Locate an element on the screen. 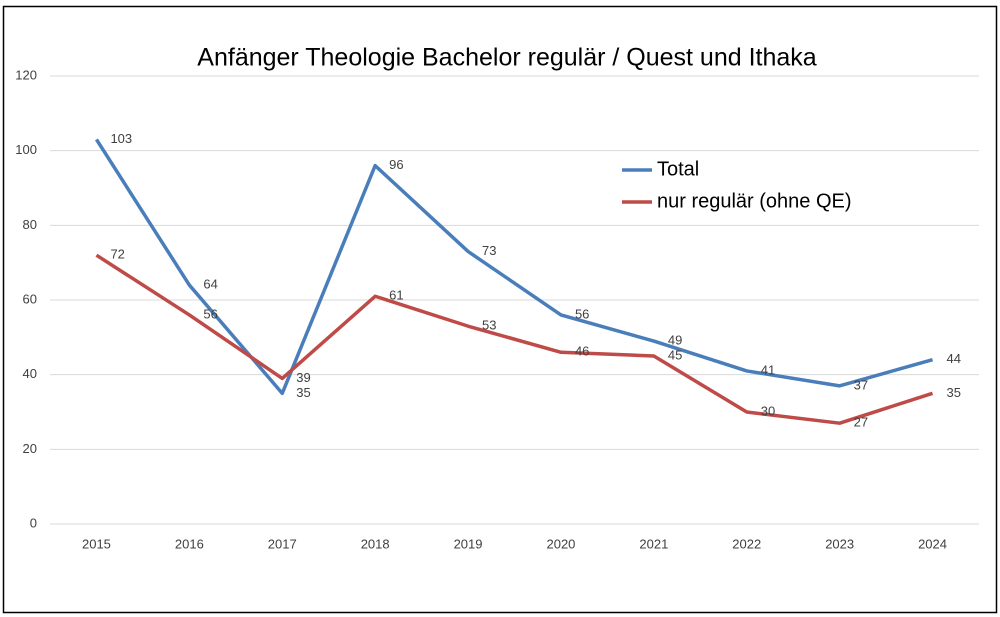 Image resolution: width=1000 pixels, height=617 pixels. x-tick-label: 2016 is located at coordinates (189, 543).